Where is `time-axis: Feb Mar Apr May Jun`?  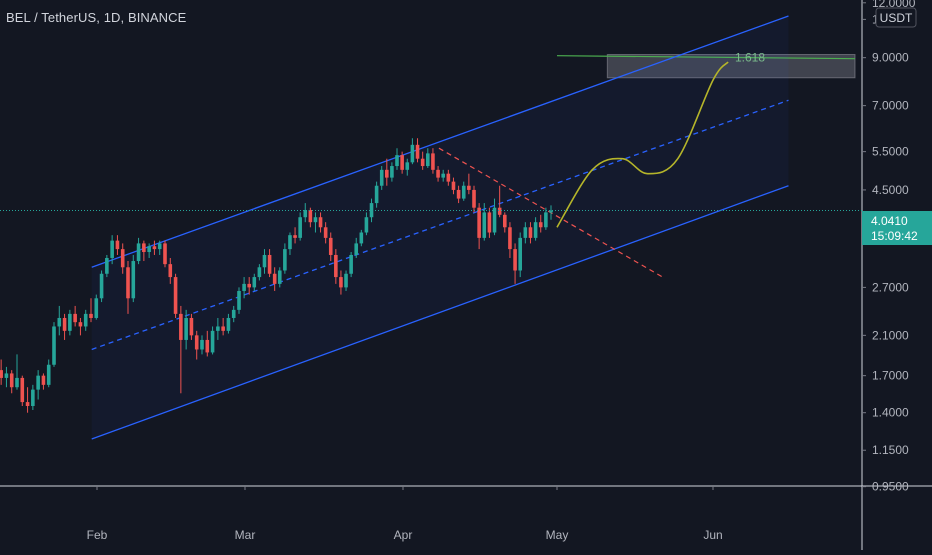 time-axis: Feb Mar Apr May Jun is located at coordinates (405, 514).